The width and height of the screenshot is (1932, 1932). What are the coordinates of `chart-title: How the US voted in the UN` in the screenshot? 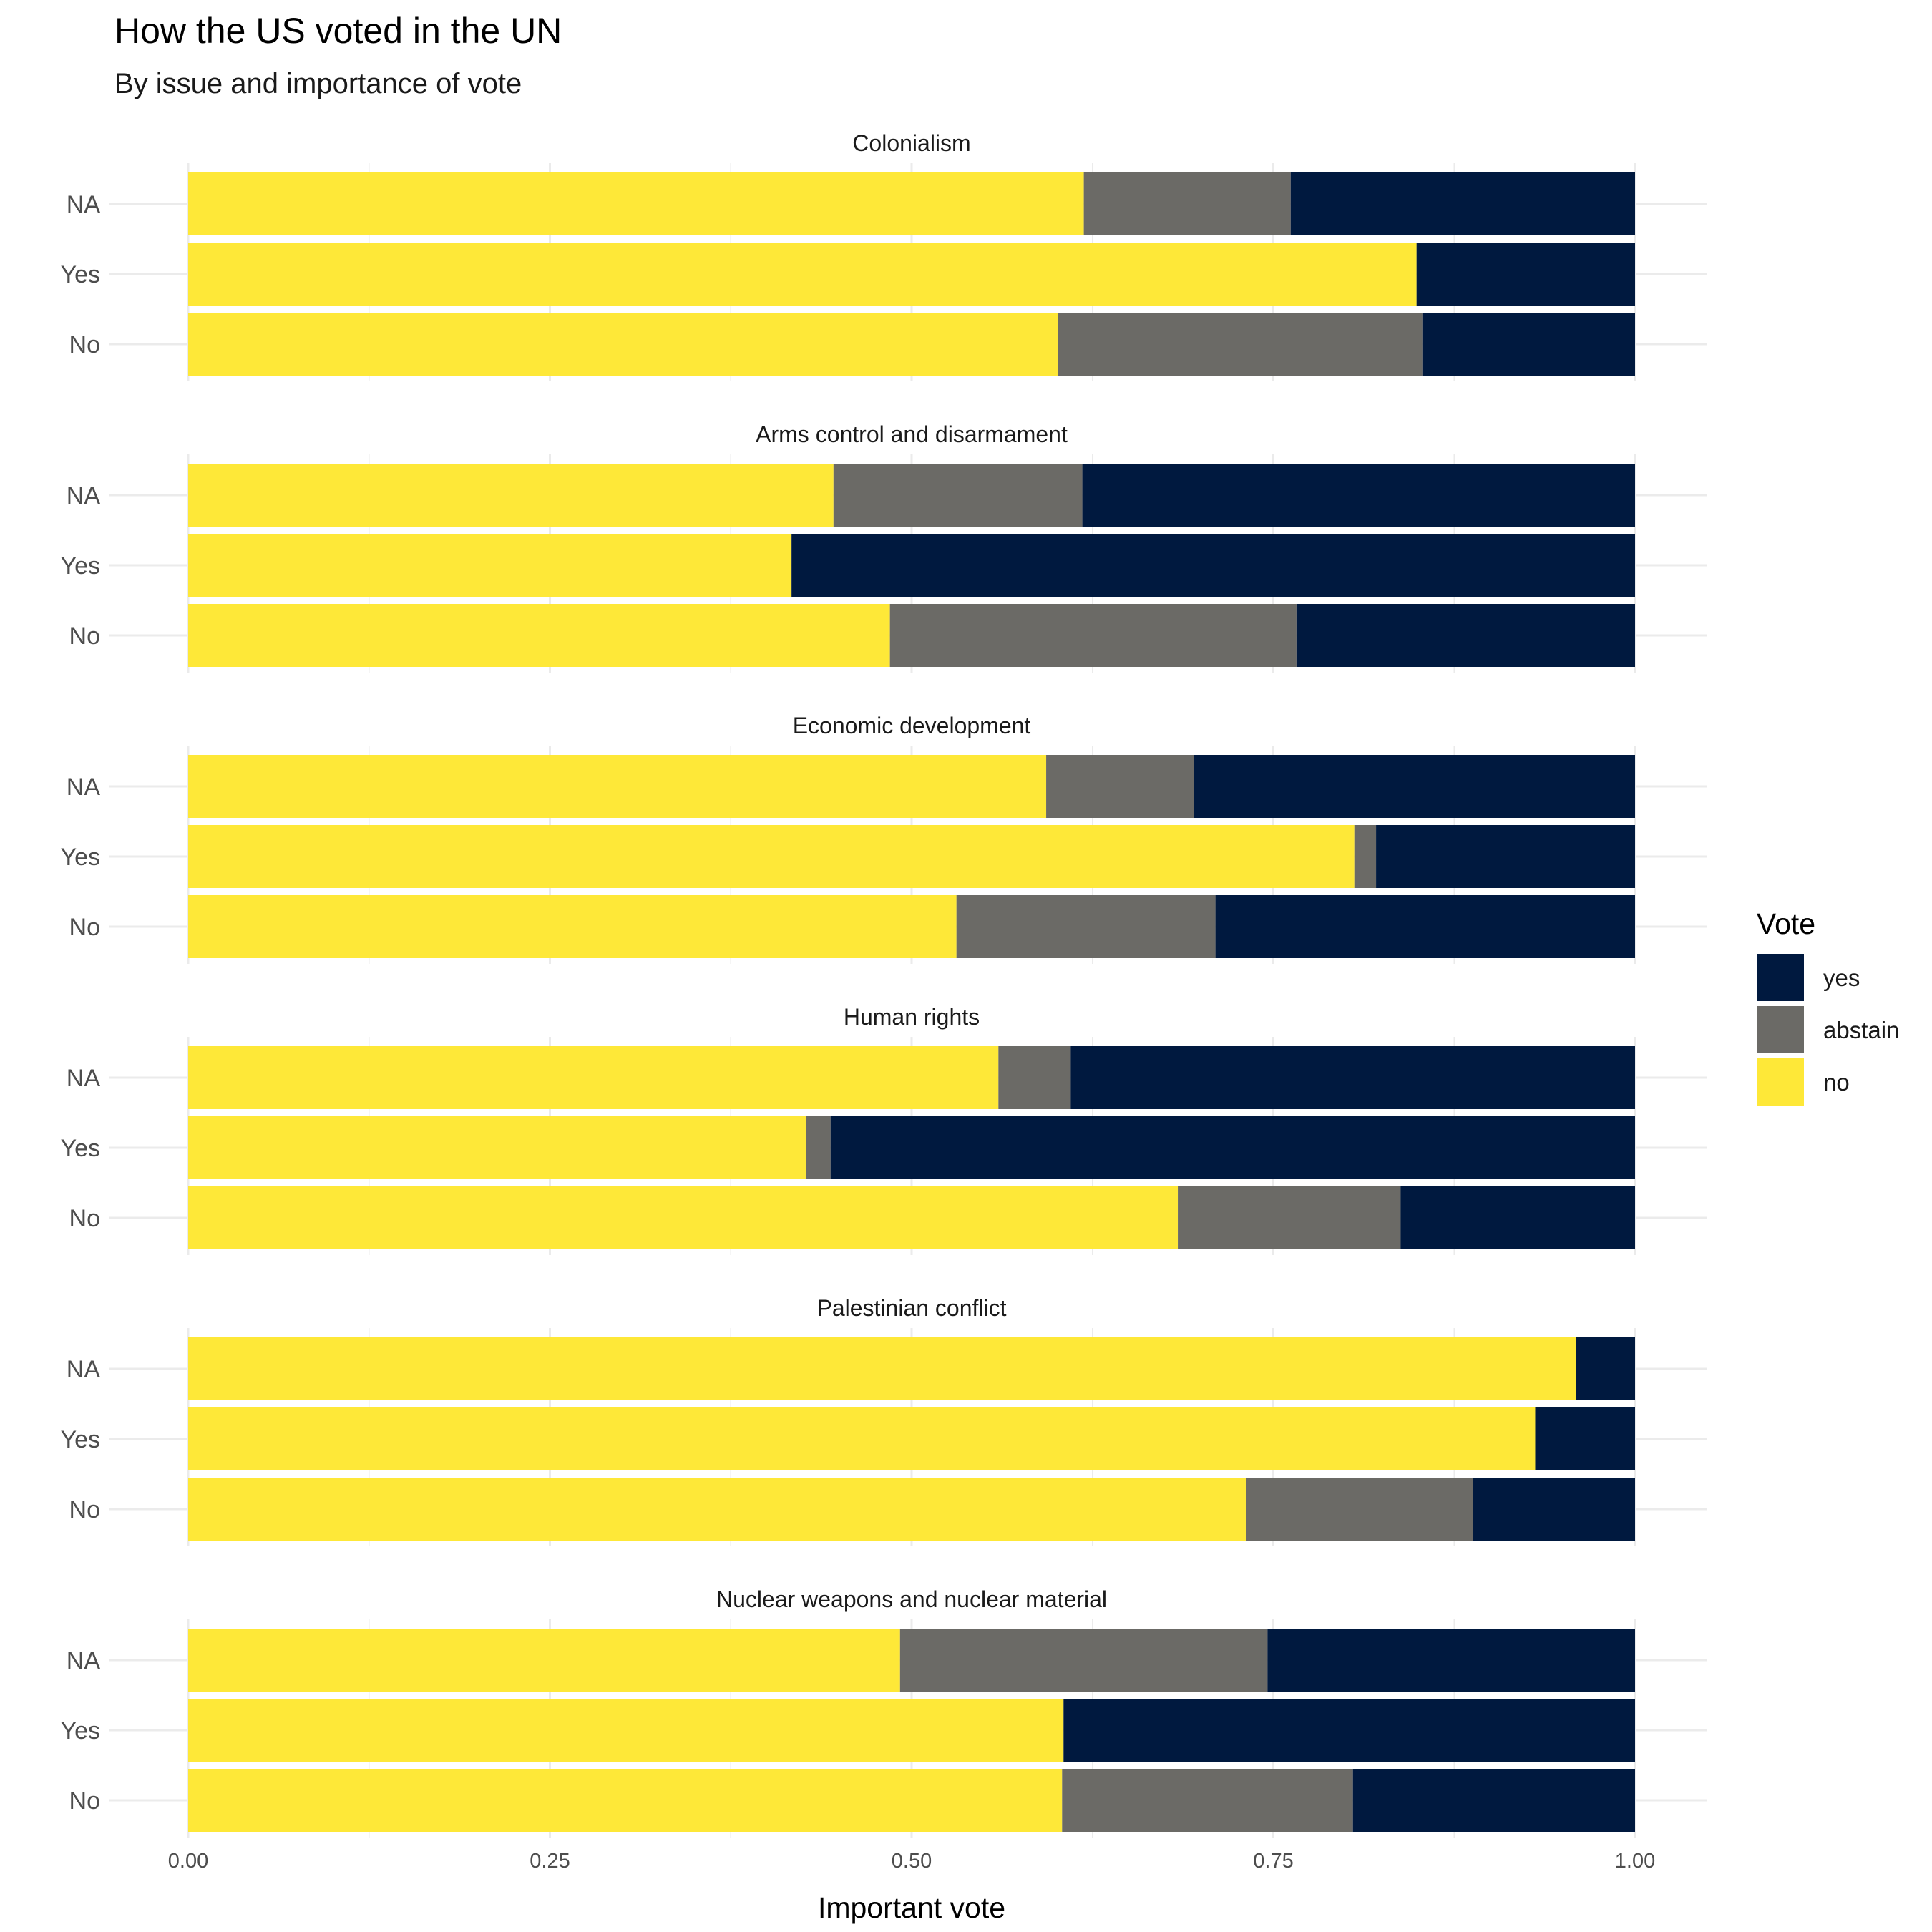 It's located at (338, 31).